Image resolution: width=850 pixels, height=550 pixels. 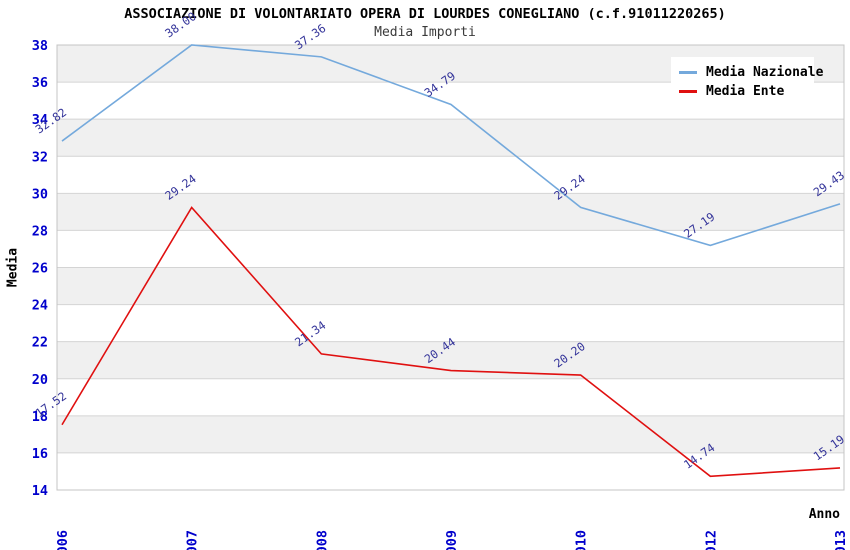 I want to click on y-tick-label: 36, so click(x=40, y=83).